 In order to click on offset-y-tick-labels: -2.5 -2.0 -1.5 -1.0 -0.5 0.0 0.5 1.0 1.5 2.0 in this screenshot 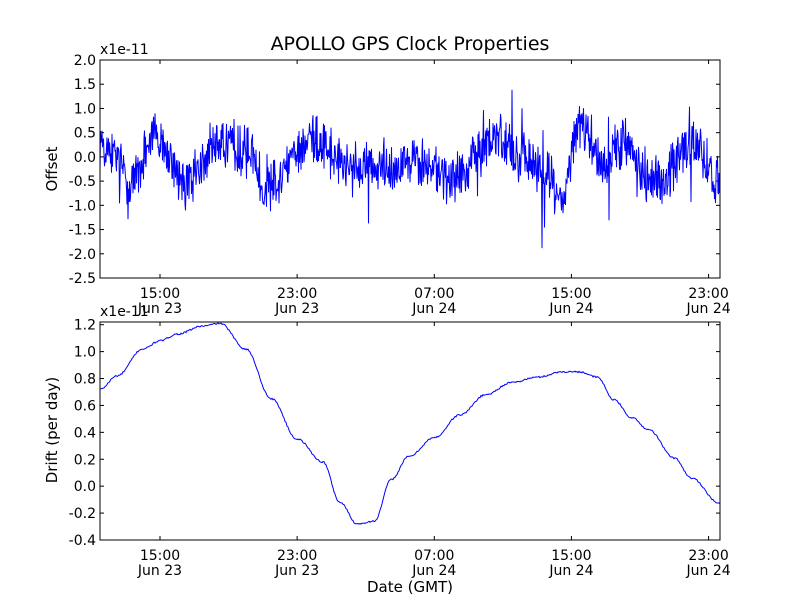, I will do `click(82, 170)`.